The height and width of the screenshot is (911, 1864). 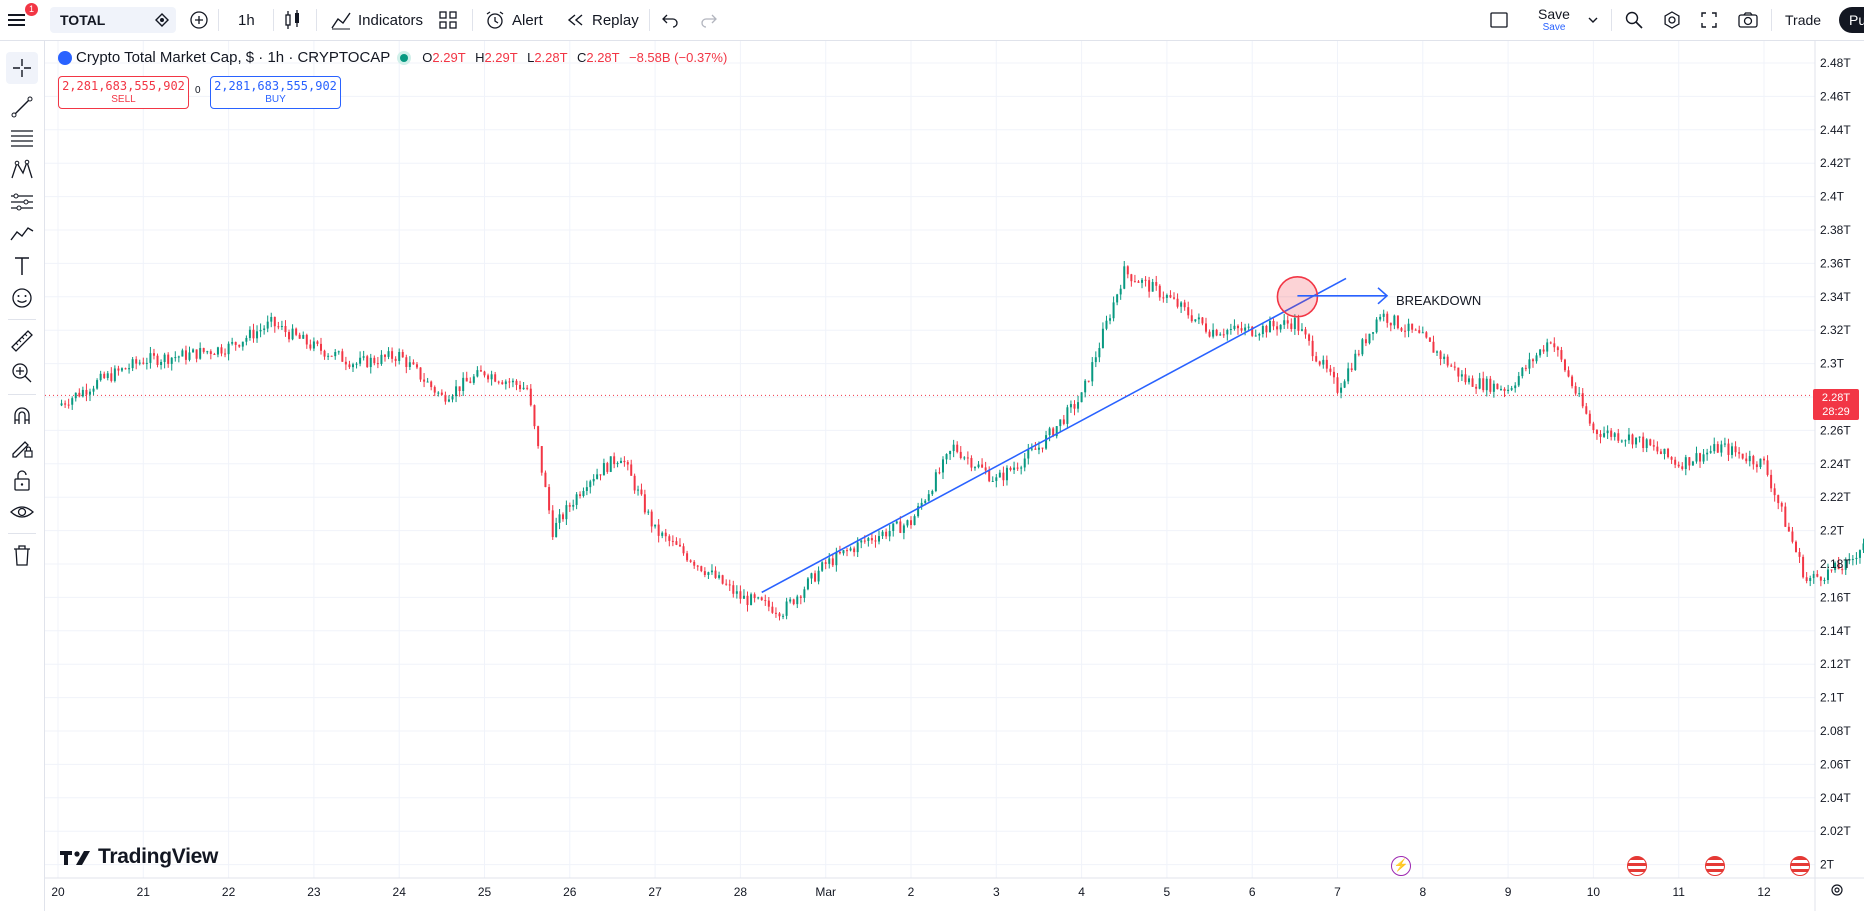 What do you see at coordinates (113, 20) in the screenshot?
I see `symbol-search: TOTAL` at bounding box center [113, 20].